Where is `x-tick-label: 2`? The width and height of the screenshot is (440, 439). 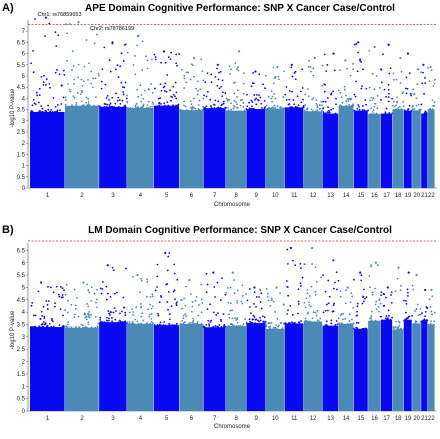
x-tick-label: 2 is located at coordinates (82, 196).